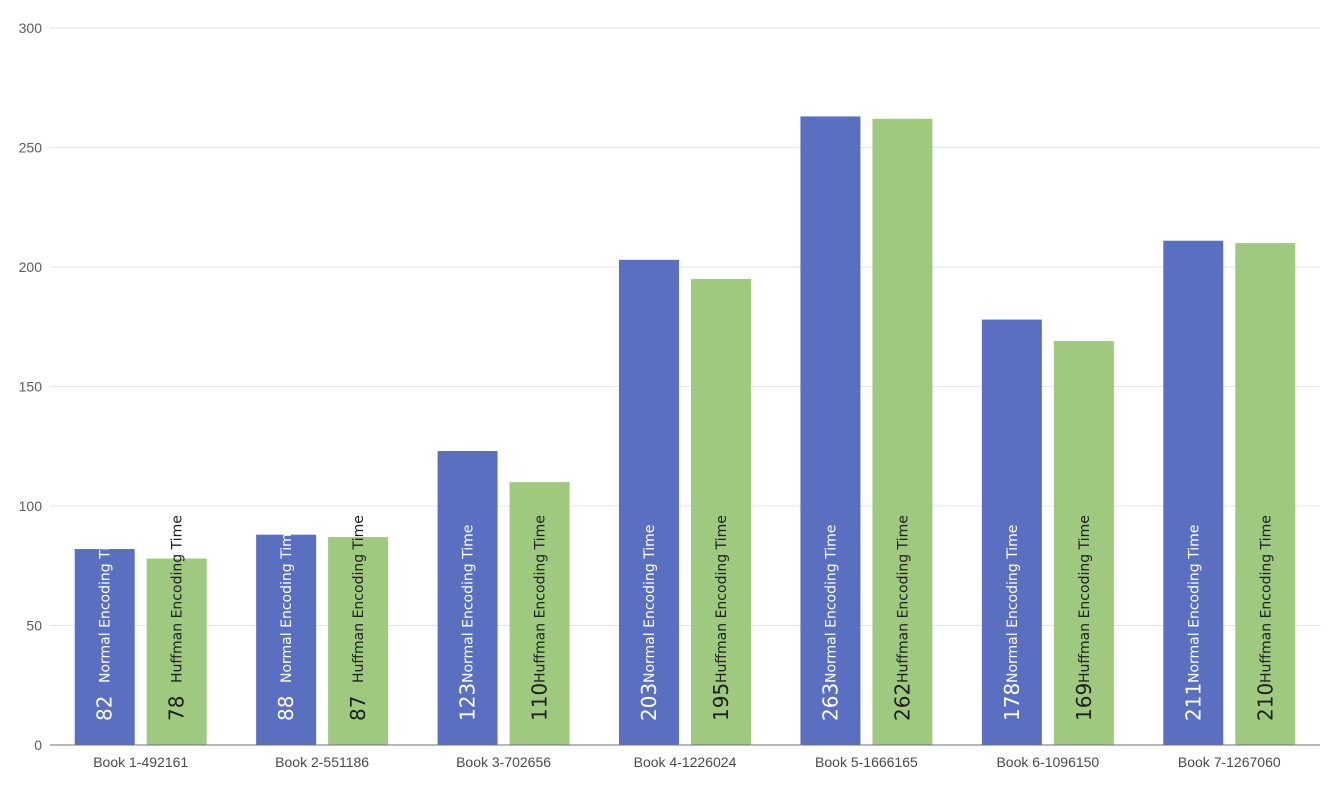  Describe the element at coordinates (1229, 762) in the screenshot. I see `x-category-label: Book 7-1267060` at that location.